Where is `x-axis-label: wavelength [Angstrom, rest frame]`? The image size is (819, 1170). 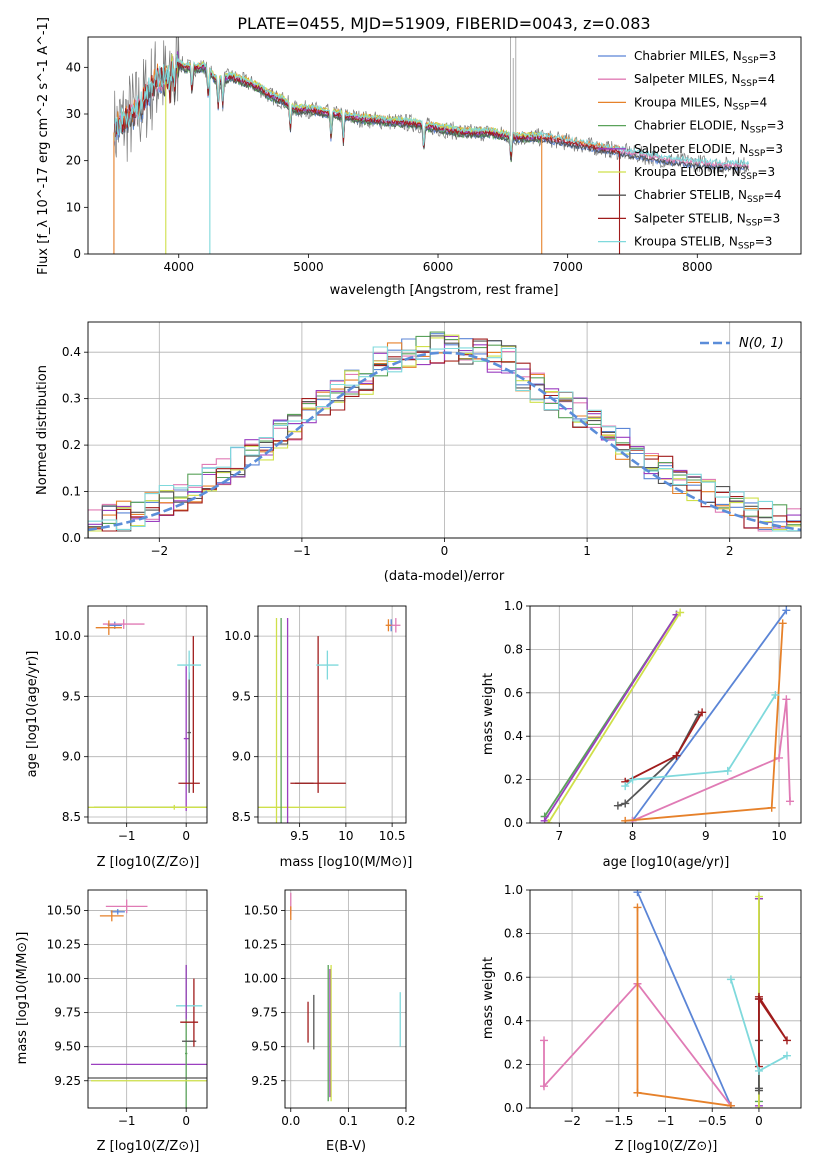
x-axis-label: wavelength [Angstrom, rest frame] is located at coordinates (444, 290).